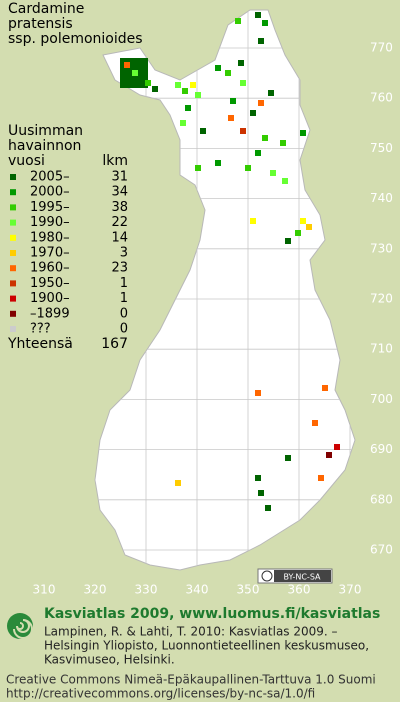 This screenshot has height=702, width=400. Describe the element at coordinates (40, 344) in the screenshot. I see `total-label: Yhteensä` at that location.